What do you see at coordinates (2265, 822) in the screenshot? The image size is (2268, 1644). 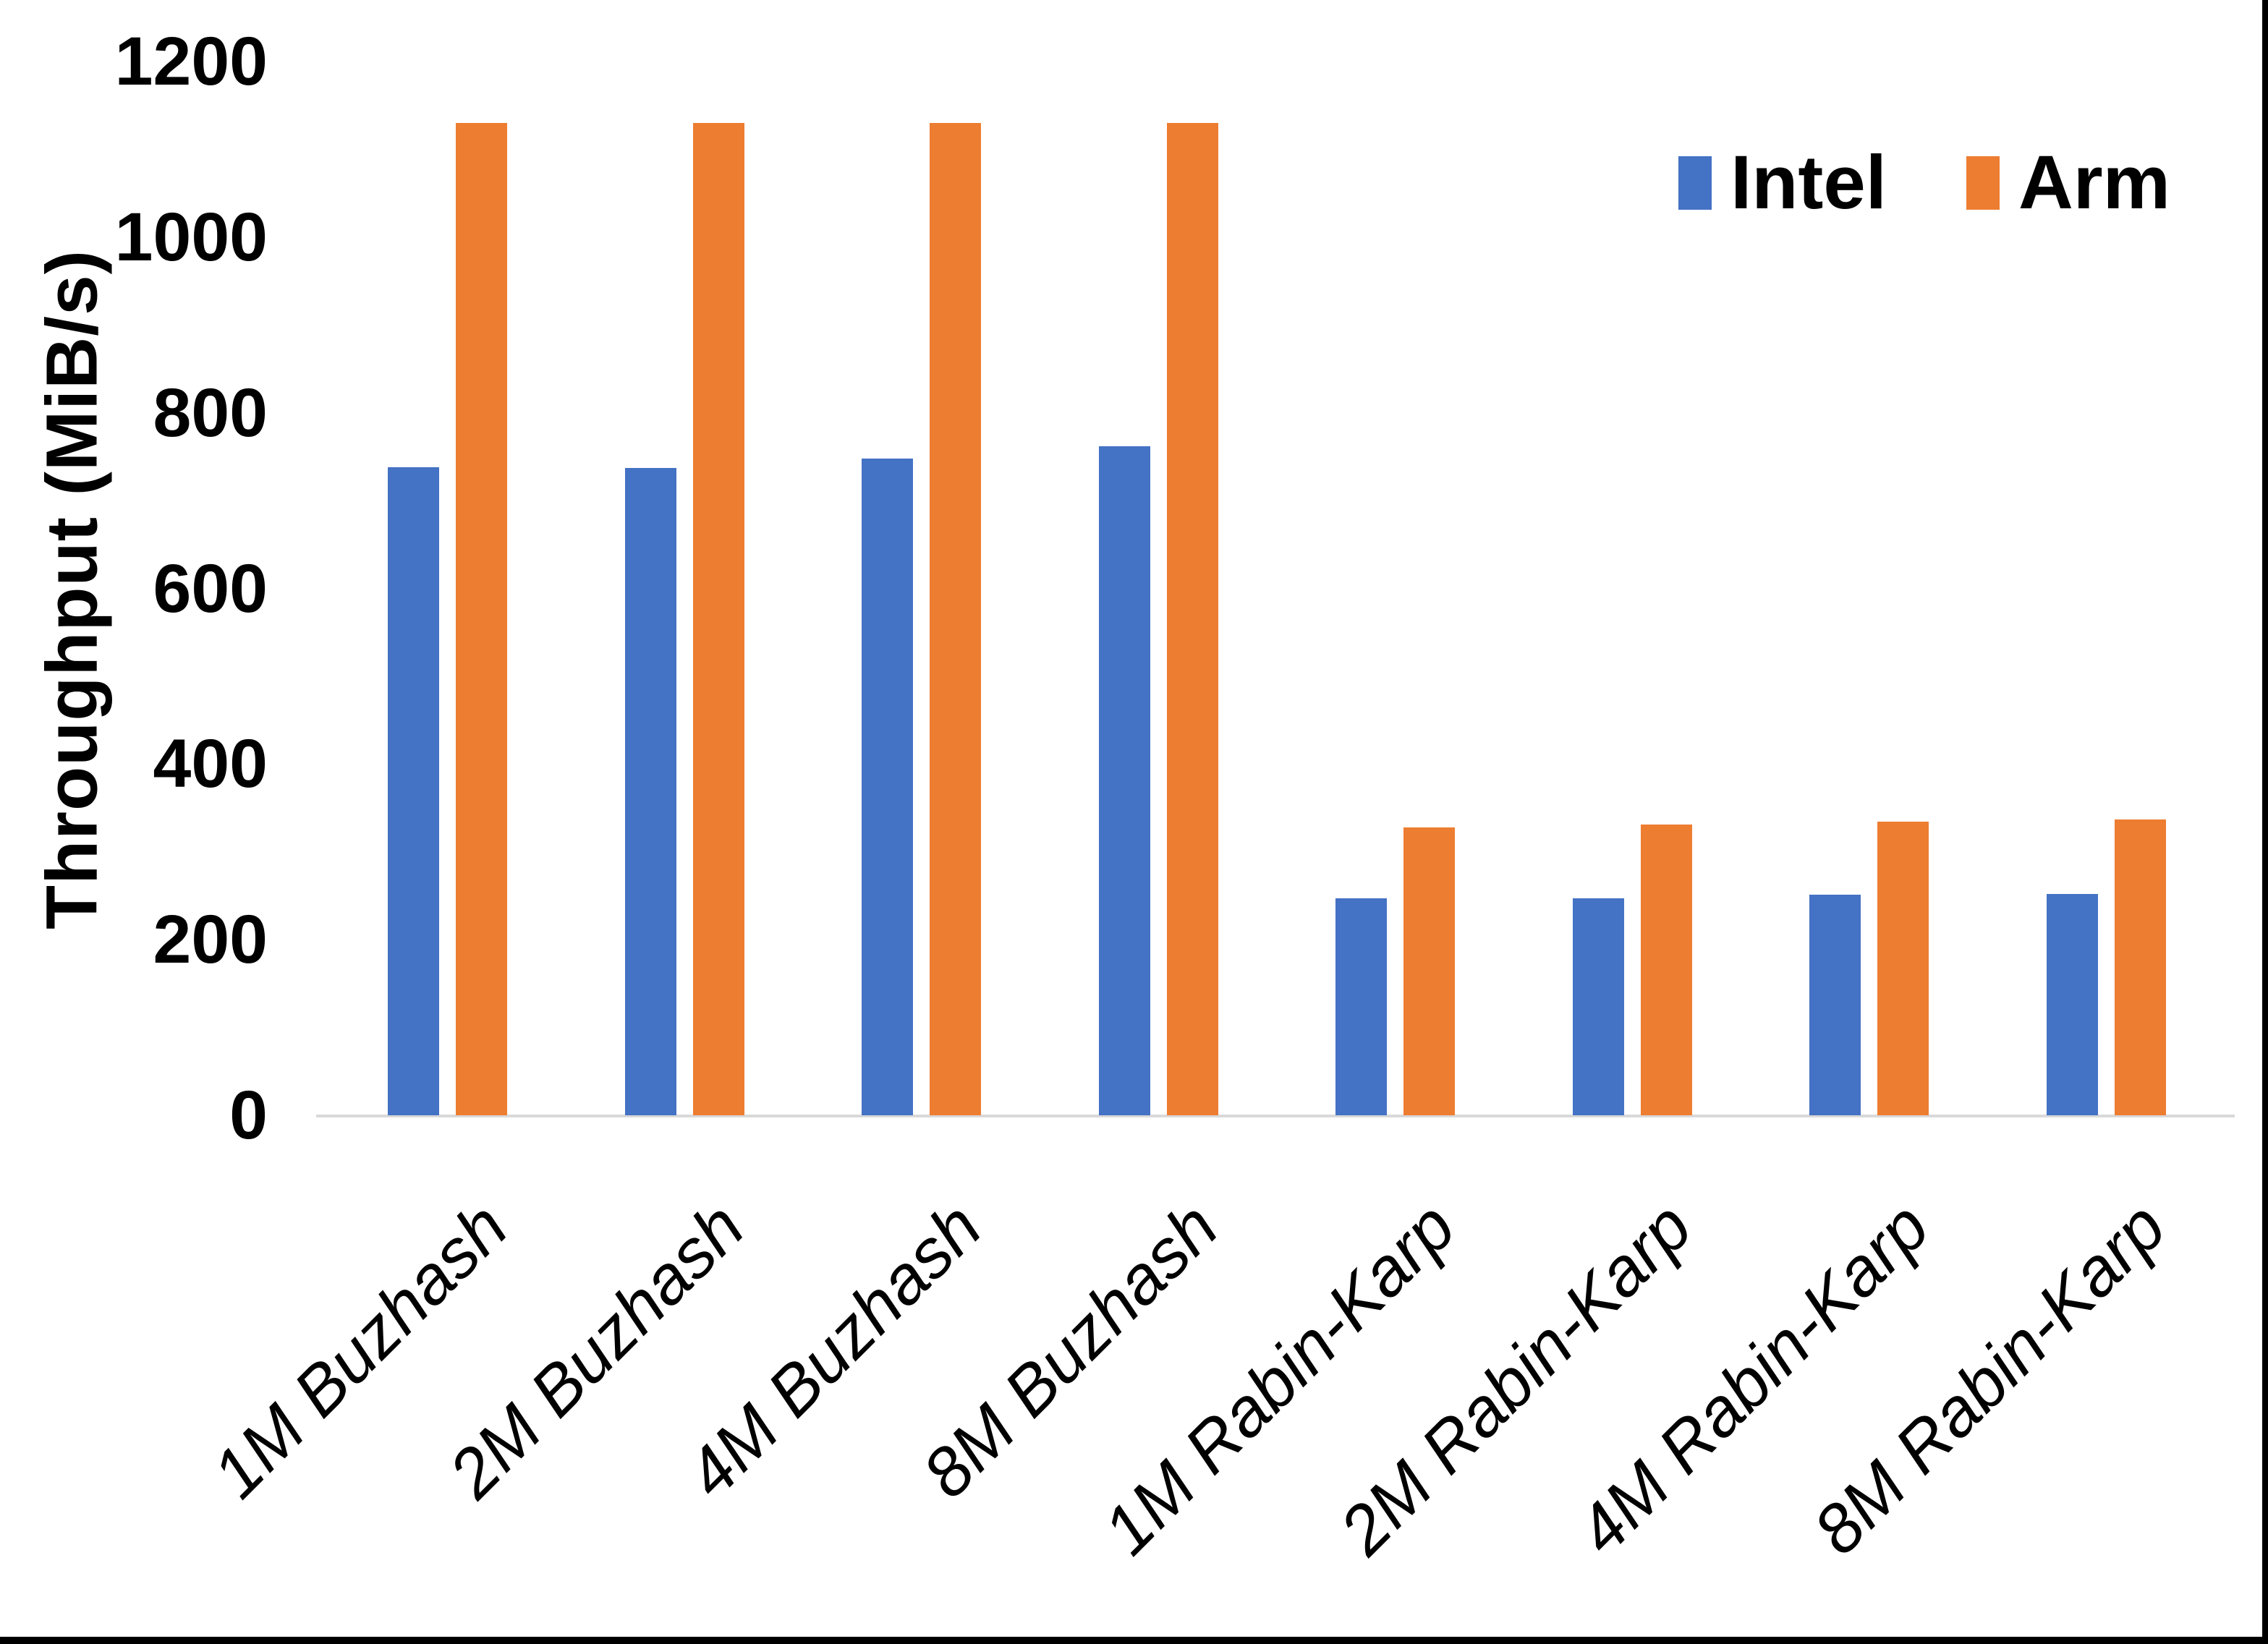 I see `screenshot-right-border` at bounding box center [2265, 822].